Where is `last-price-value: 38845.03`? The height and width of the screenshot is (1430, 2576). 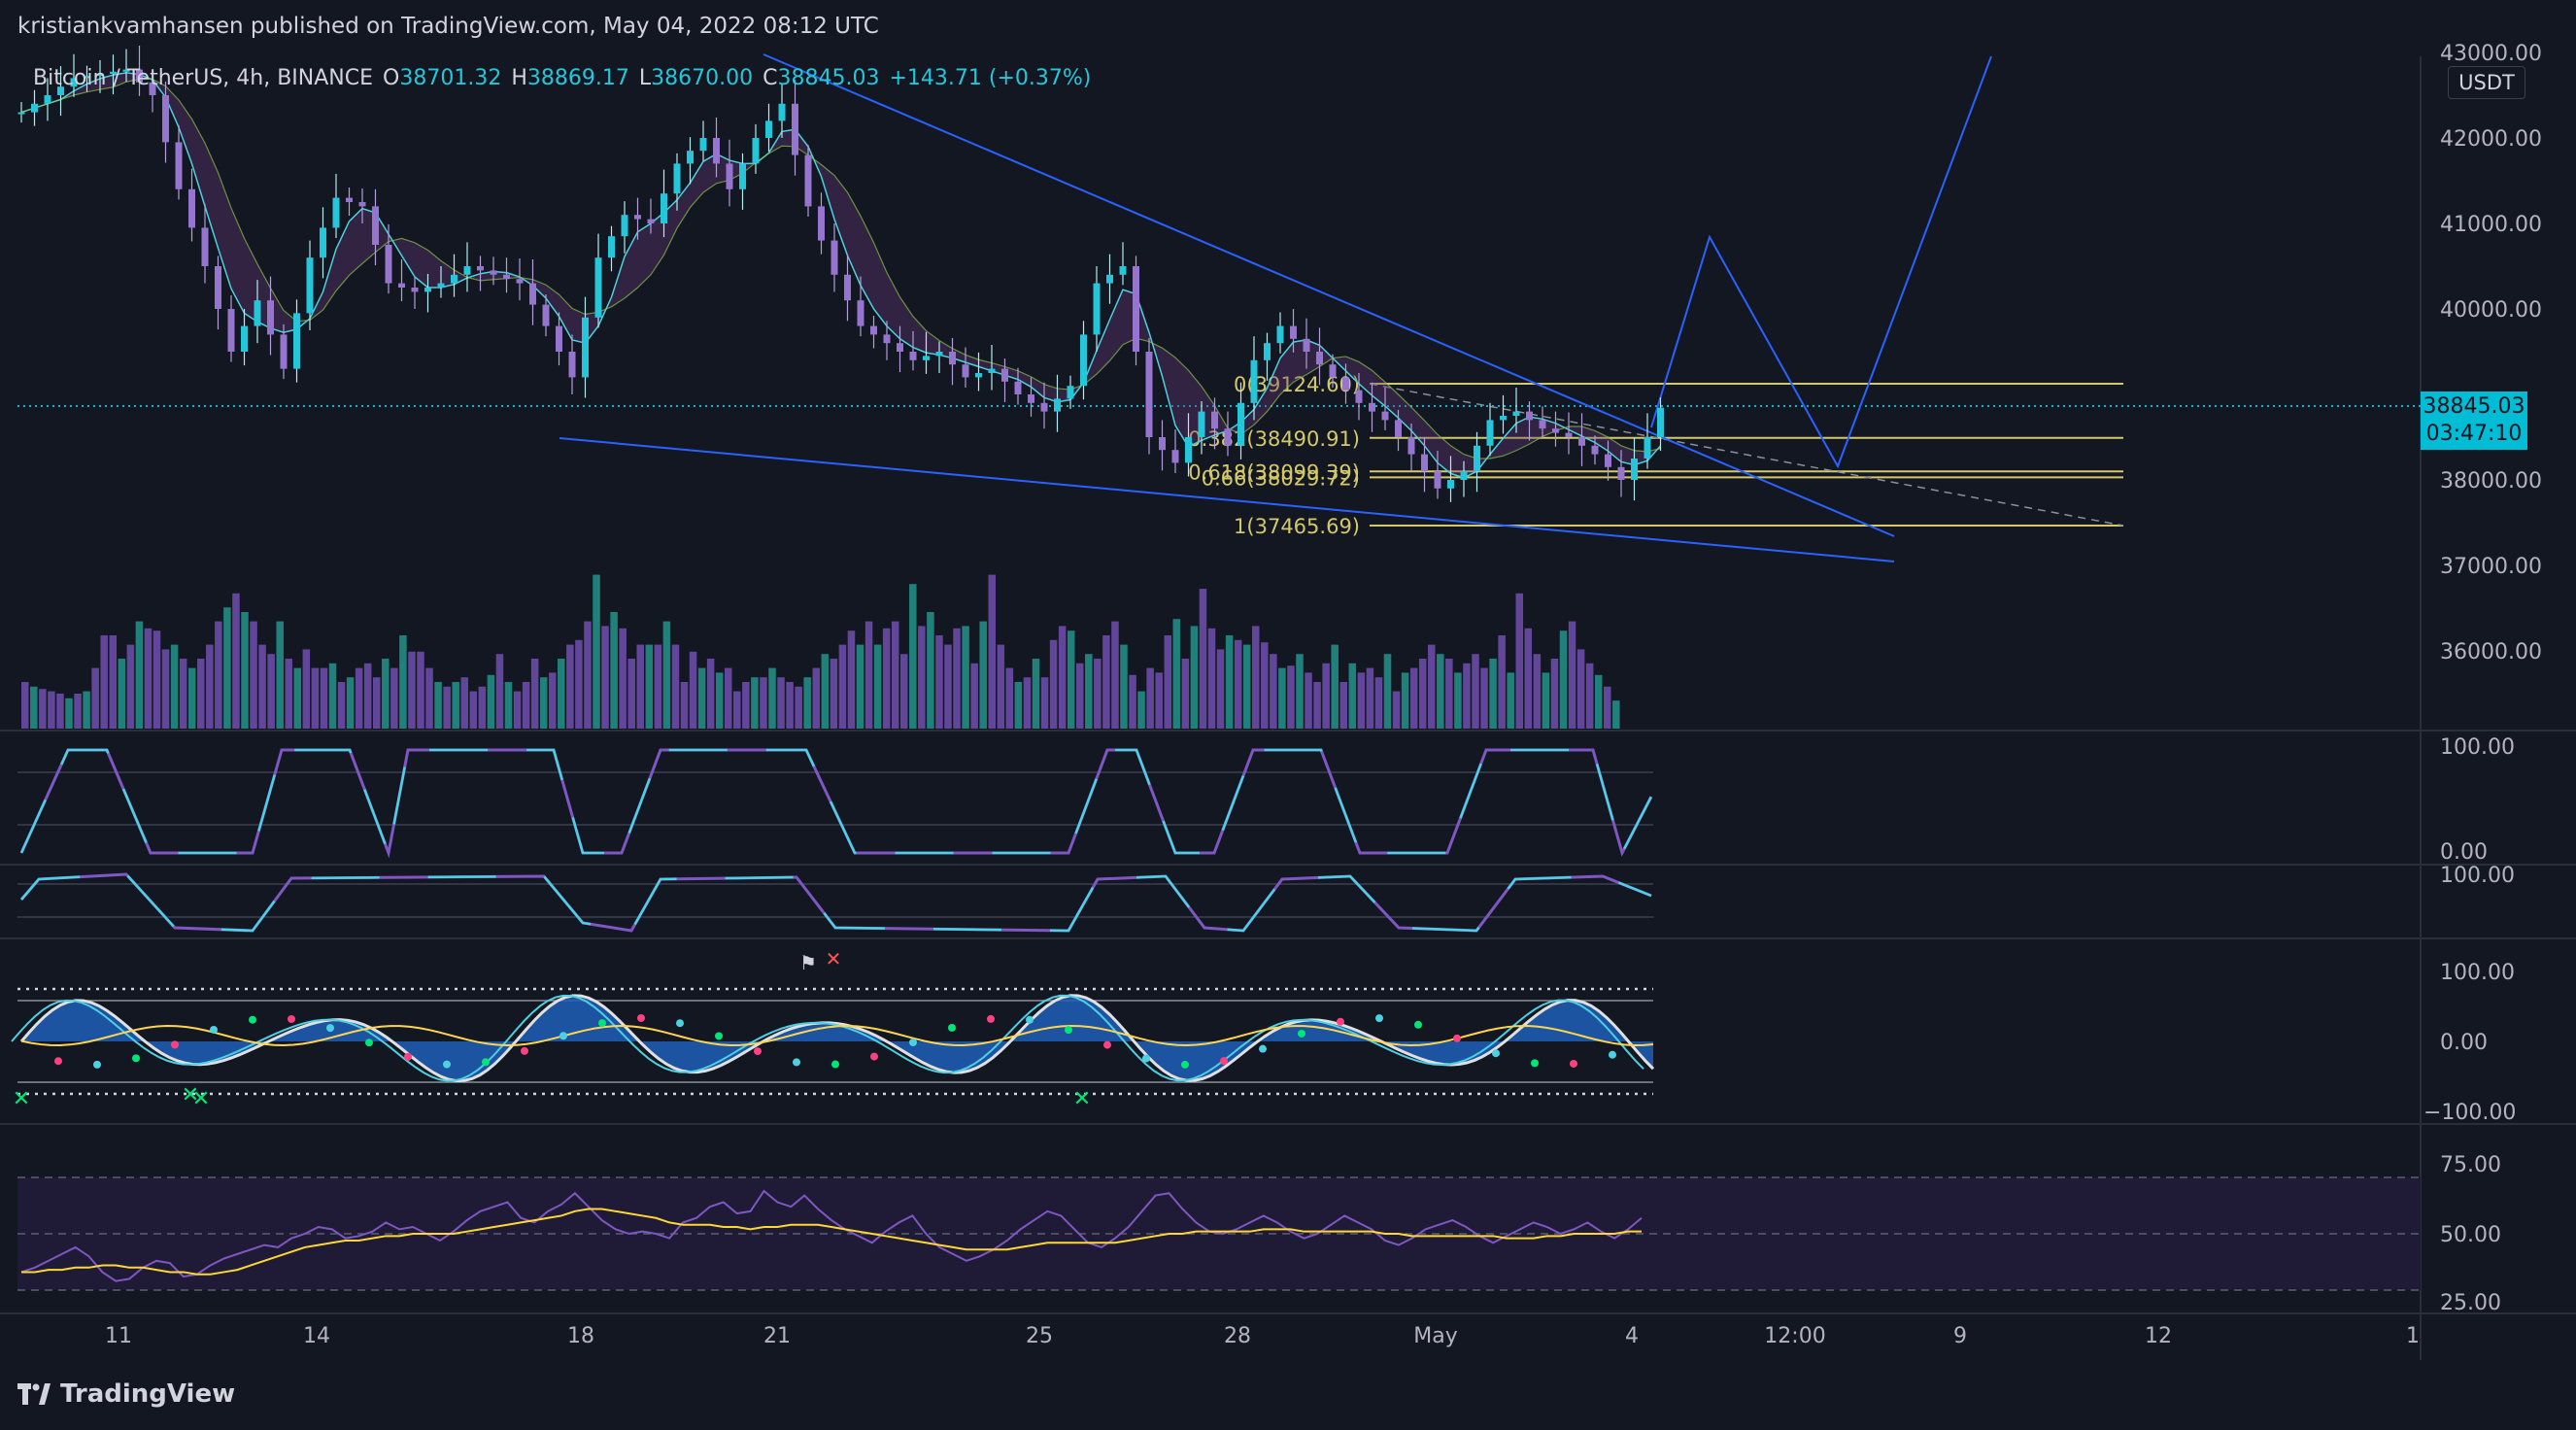
last-price-value: 38845.03 is located at coordinates (2474, 406).